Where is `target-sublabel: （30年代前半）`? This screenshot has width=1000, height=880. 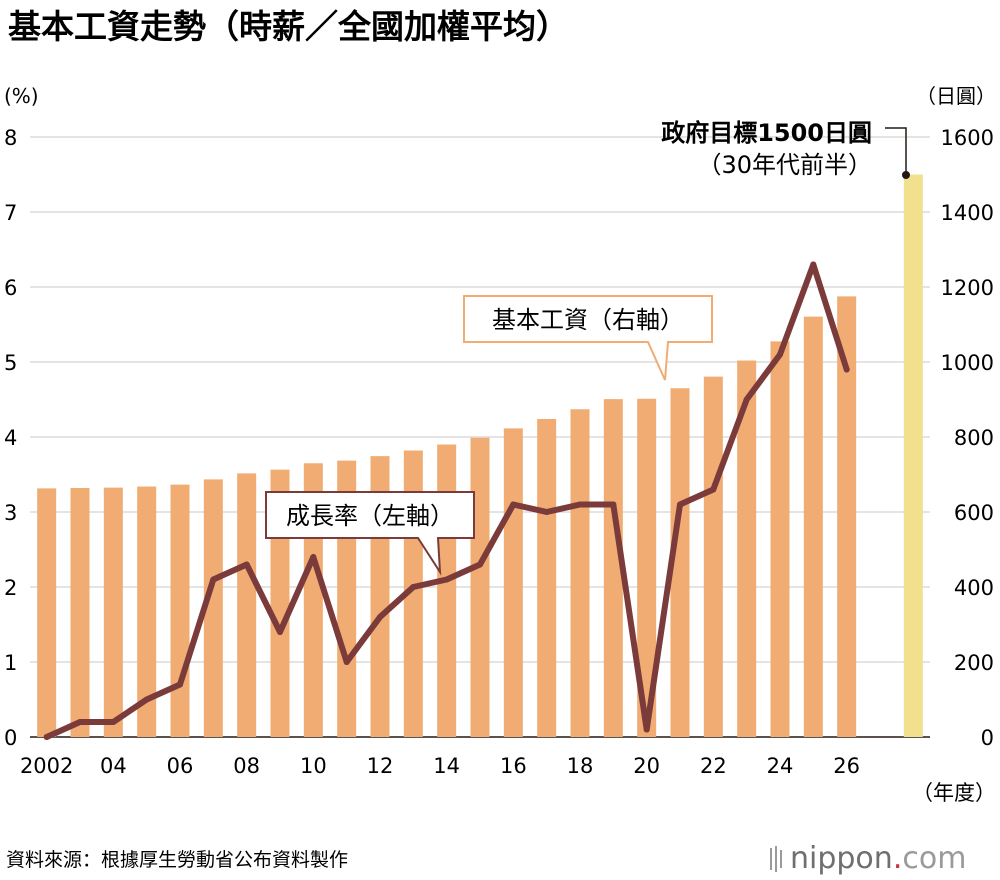
target-sublabel: （30年代前半） is located at coordinates (784, 165).